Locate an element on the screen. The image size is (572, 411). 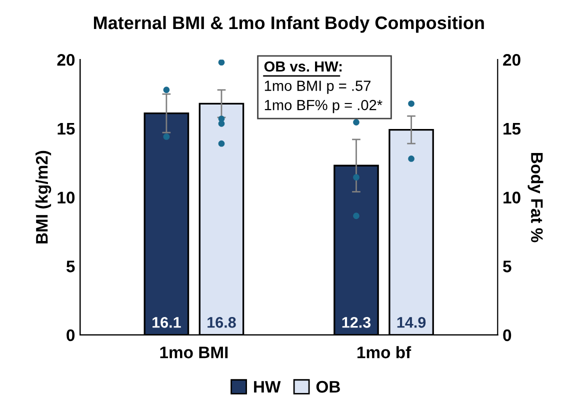
y2-tick-label: 10 is located at coordinates (512, 198).